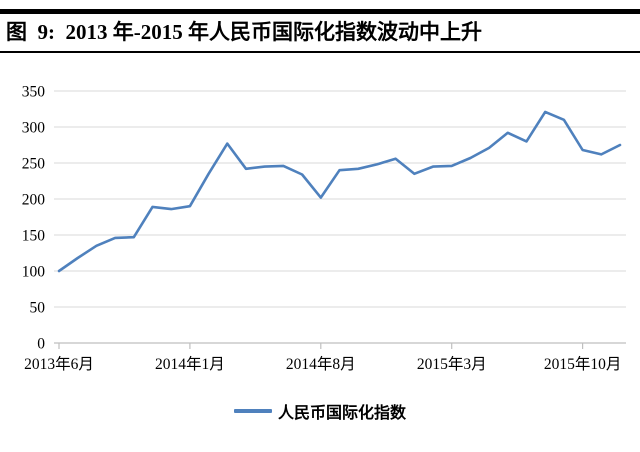 The image size is (640, 452). What do you see at coordinates (34, 272) in the screenshot?
I see `y-axis-tick-label: 100` at bounding box center [34, 272].